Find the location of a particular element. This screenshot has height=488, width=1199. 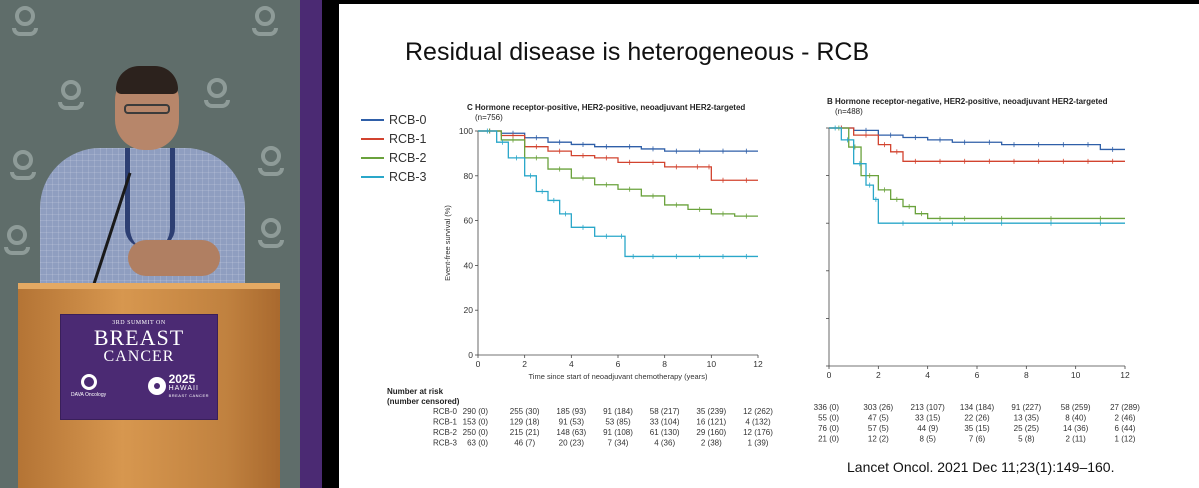

risk-cell: 61 (130) is located at coordinates (665, 432).